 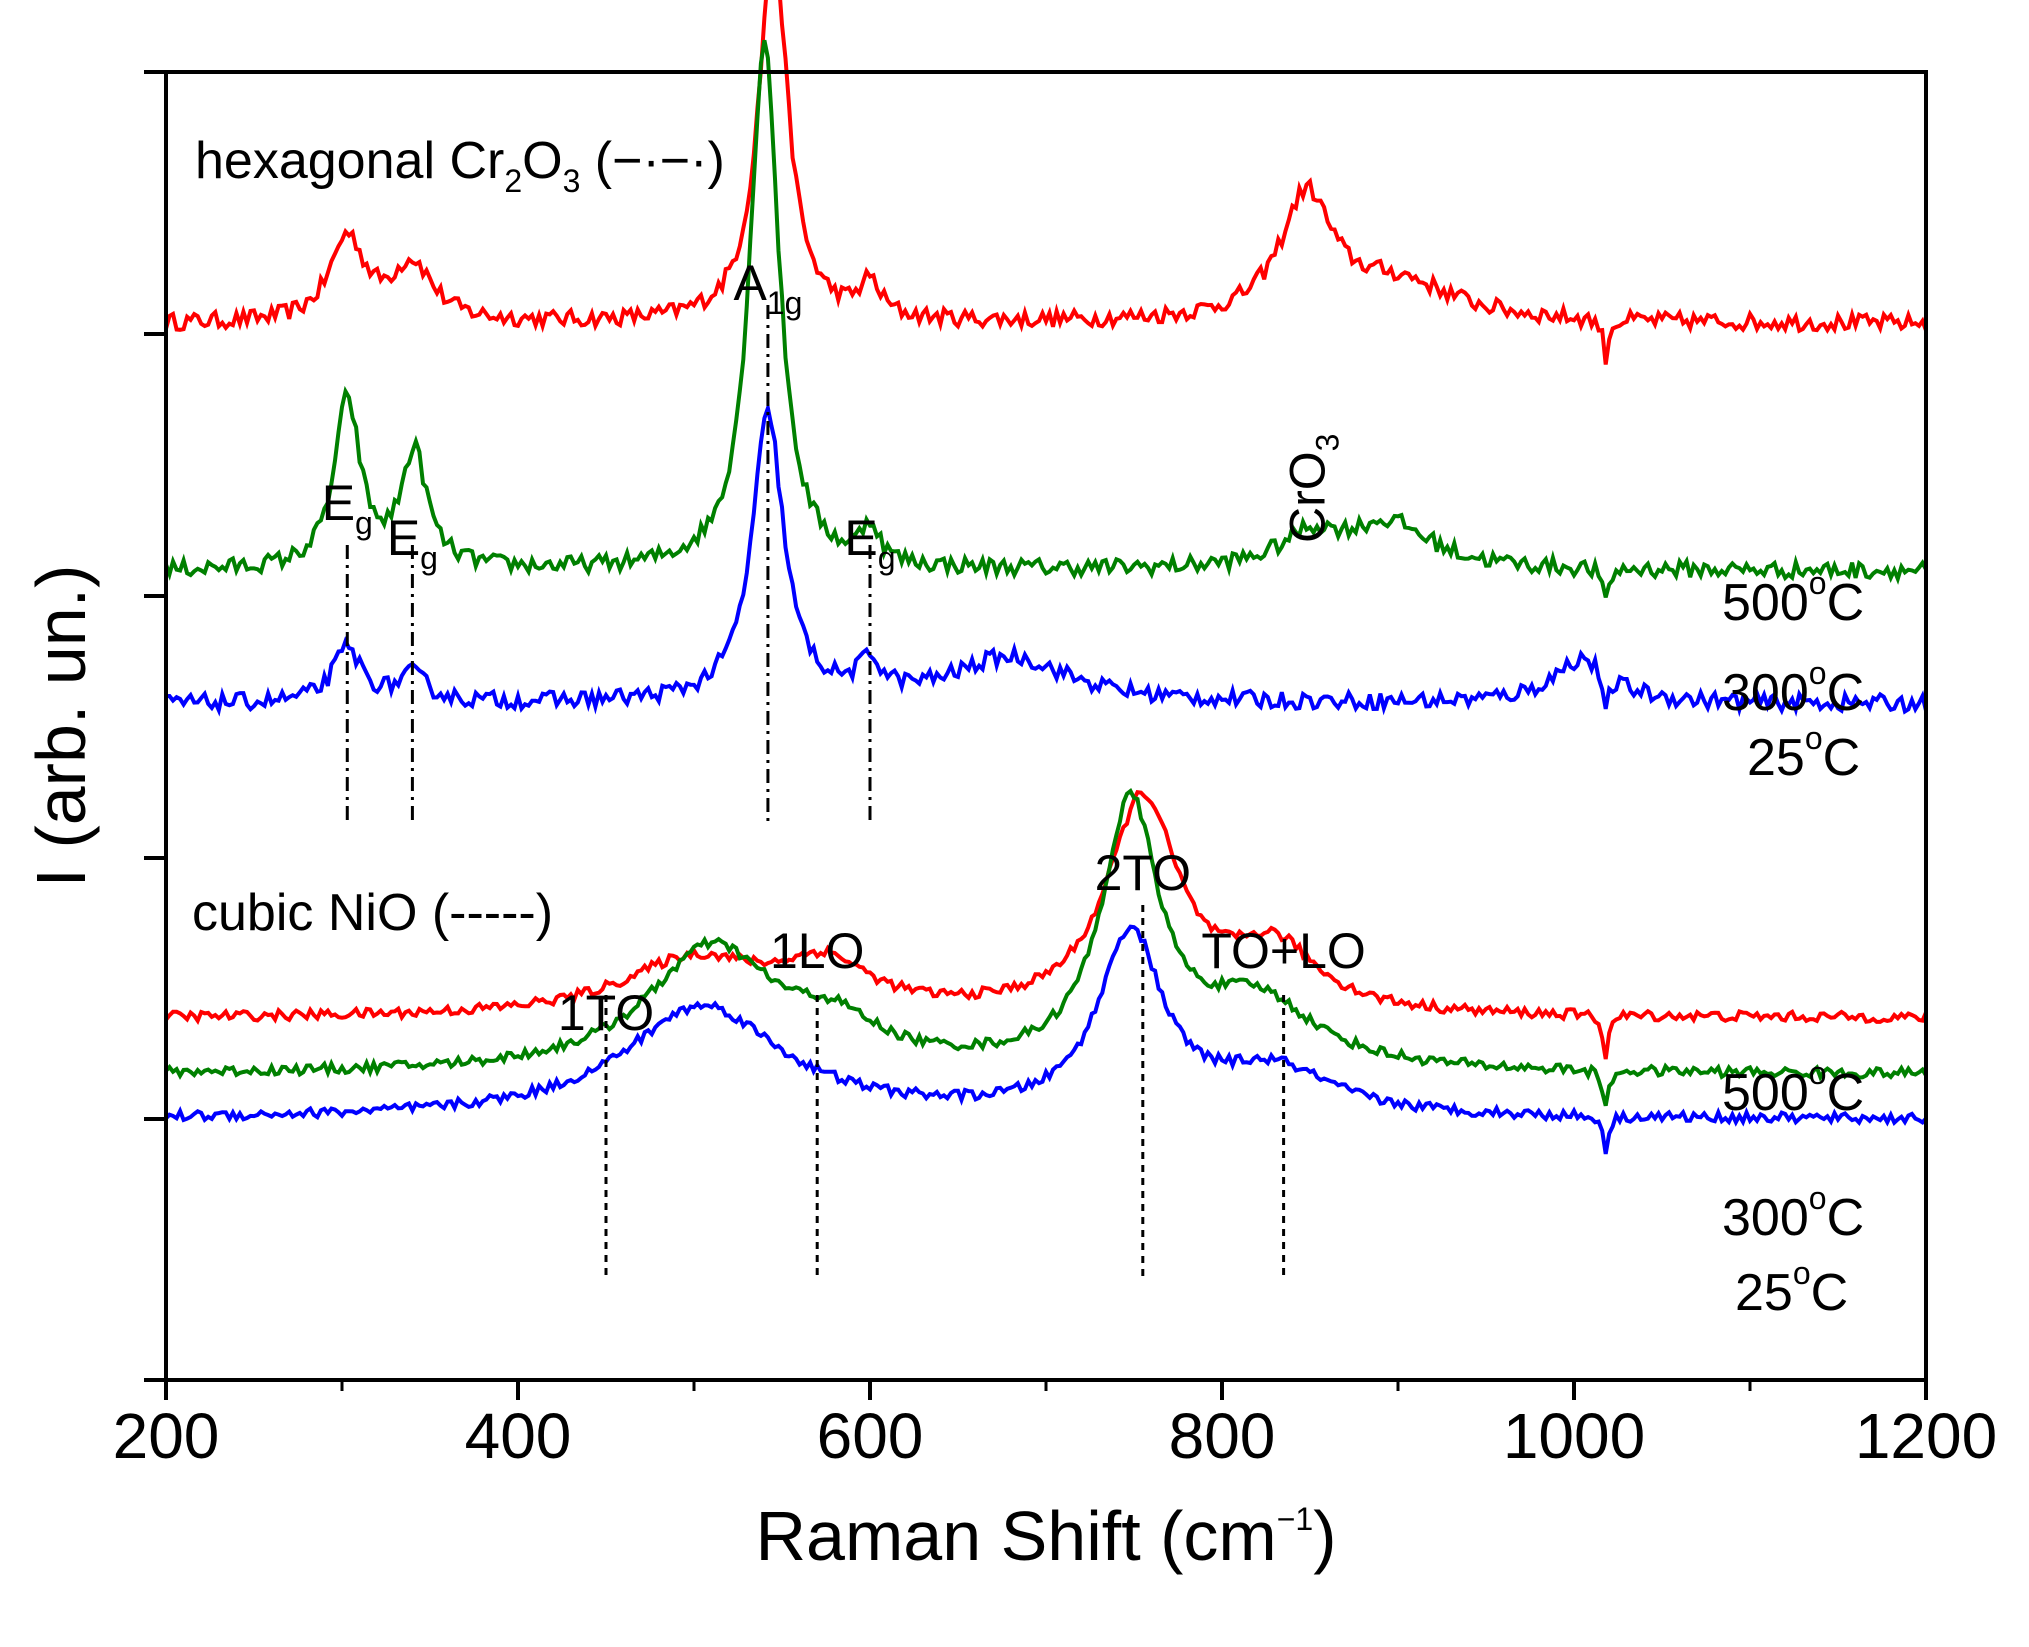 I want to click on x-axis-title-main: Raman Shift (cm, so click(x=1015, y=1536).